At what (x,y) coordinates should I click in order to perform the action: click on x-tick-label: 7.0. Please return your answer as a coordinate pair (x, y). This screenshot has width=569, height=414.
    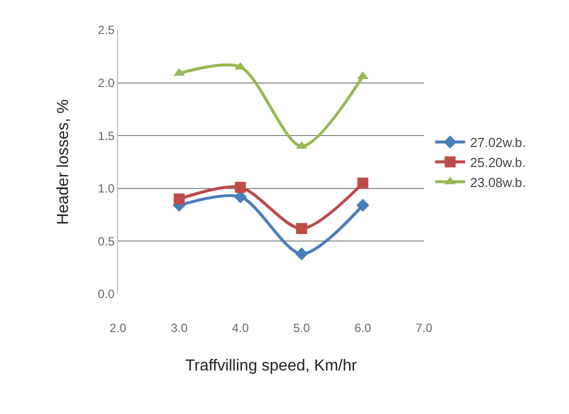
    Looking at the image, I should click on (424, 328).